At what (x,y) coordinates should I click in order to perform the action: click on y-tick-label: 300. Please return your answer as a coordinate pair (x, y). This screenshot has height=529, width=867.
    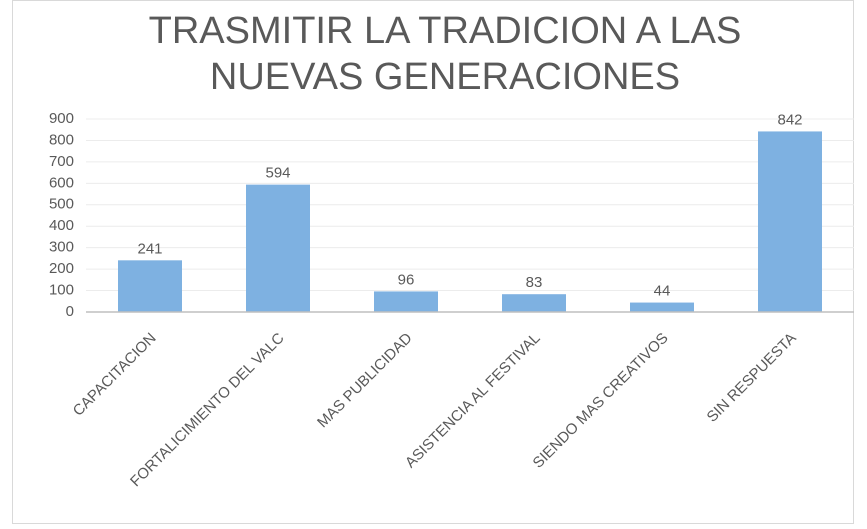
    Looking at the image, I should click on (61, 247).